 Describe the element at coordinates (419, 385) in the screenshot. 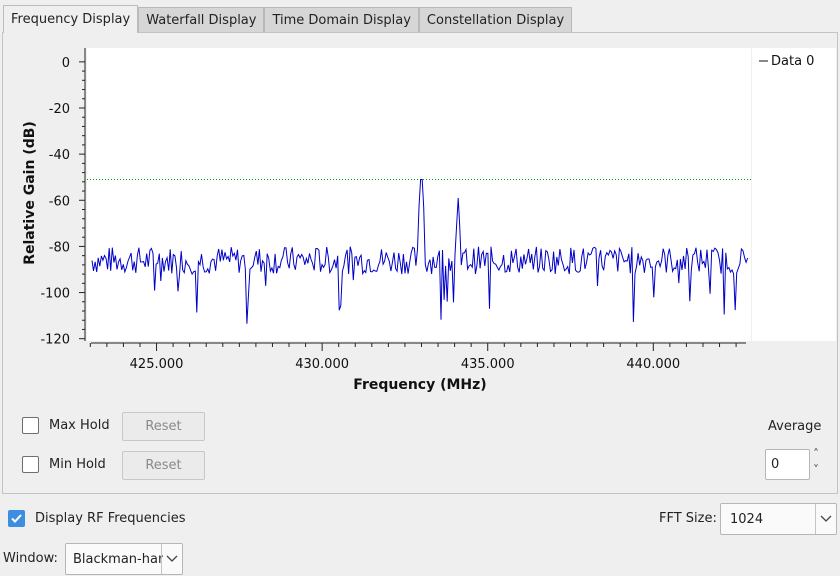

I see `x-axis-label: Frequency (MHz)` at that location.